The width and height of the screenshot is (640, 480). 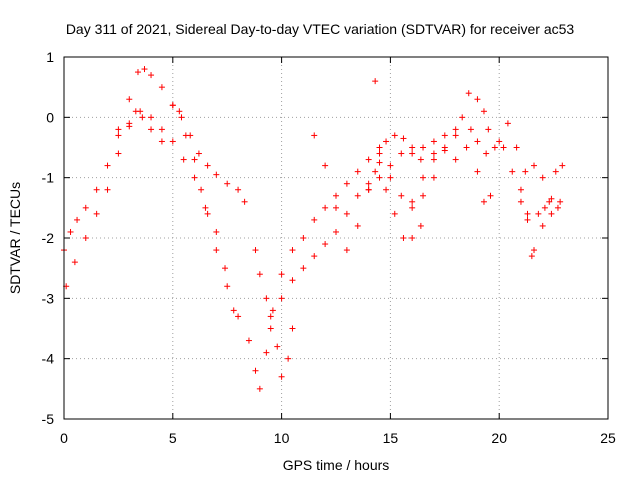 What do you see at coordinates (173, 438) in the screenshot?
I see `x-tick-label: 5` at bounding box center [173, 438].